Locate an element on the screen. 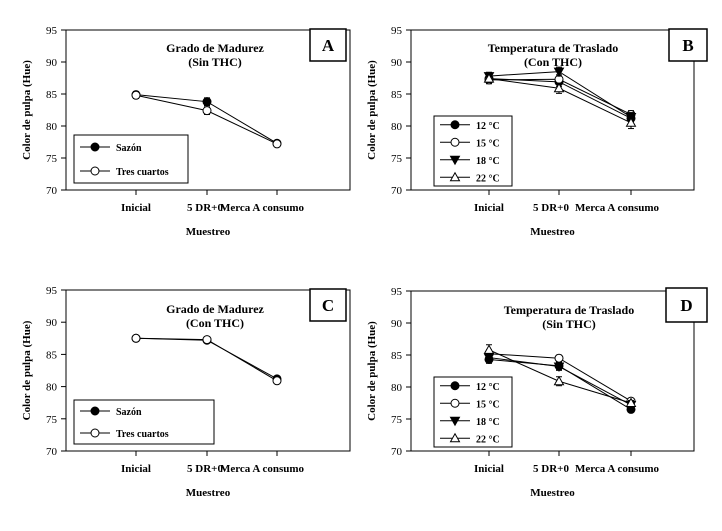 Image resolution: width=722 pixels, height=531 pixels. panel-letter: A is located at coordinates (328, 45).